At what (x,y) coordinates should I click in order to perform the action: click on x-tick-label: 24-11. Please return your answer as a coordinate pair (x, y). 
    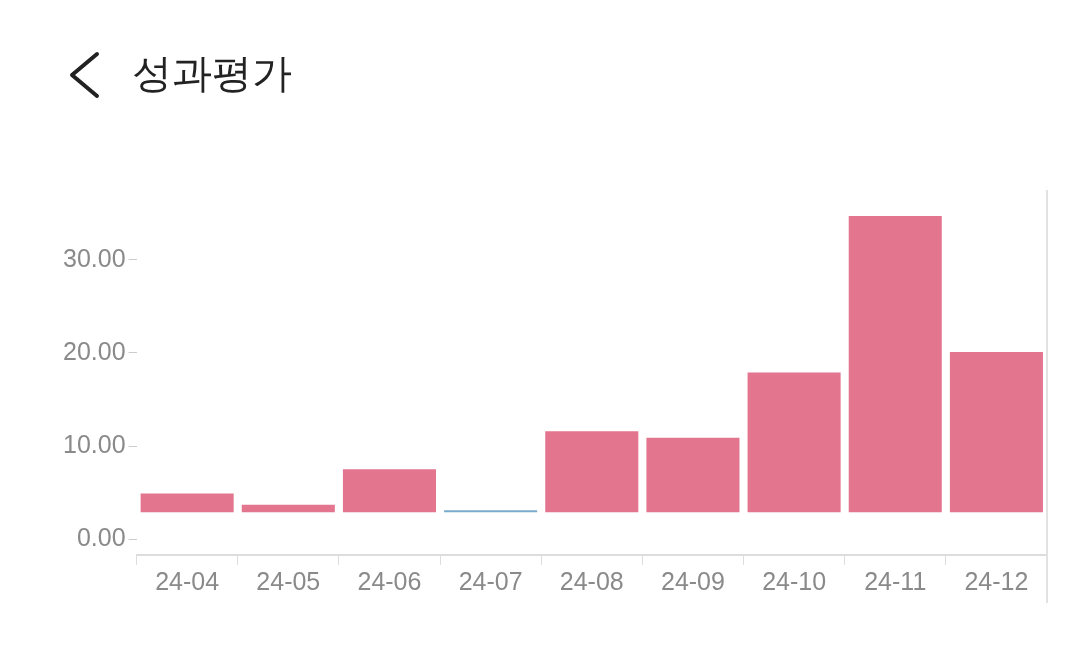
    Looking at the image, I should click on (895, 580).